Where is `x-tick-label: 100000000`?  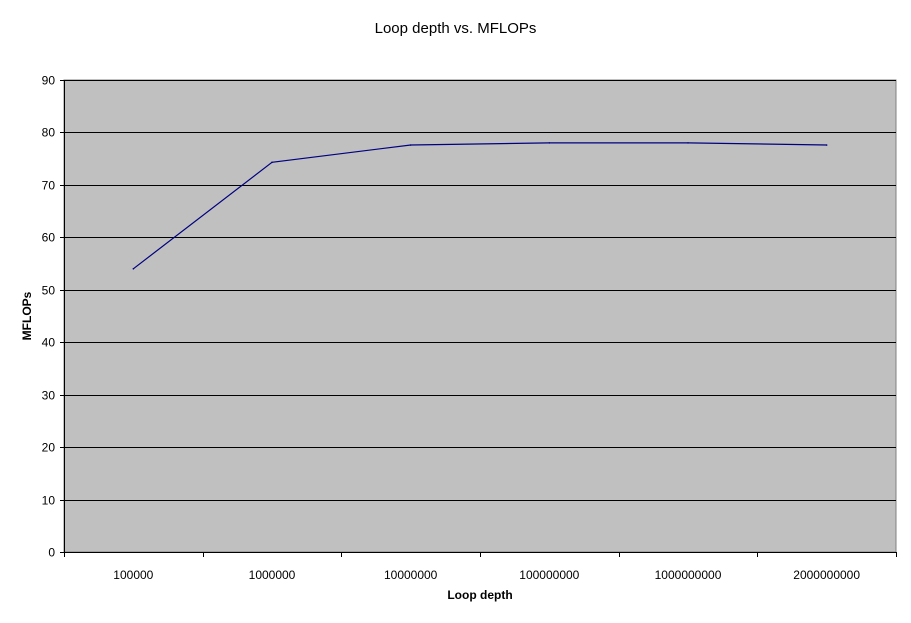
x-tick-label: 100000000 is located at coordinates (549, 575).